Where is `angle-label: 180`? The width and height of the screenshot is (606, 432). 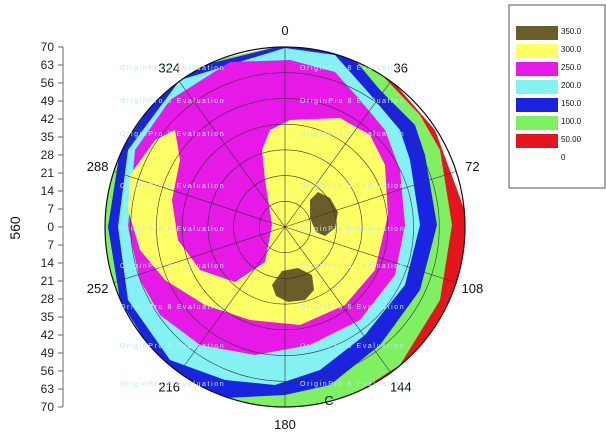
angle-label: 180 is located at coordinates (285, 424).